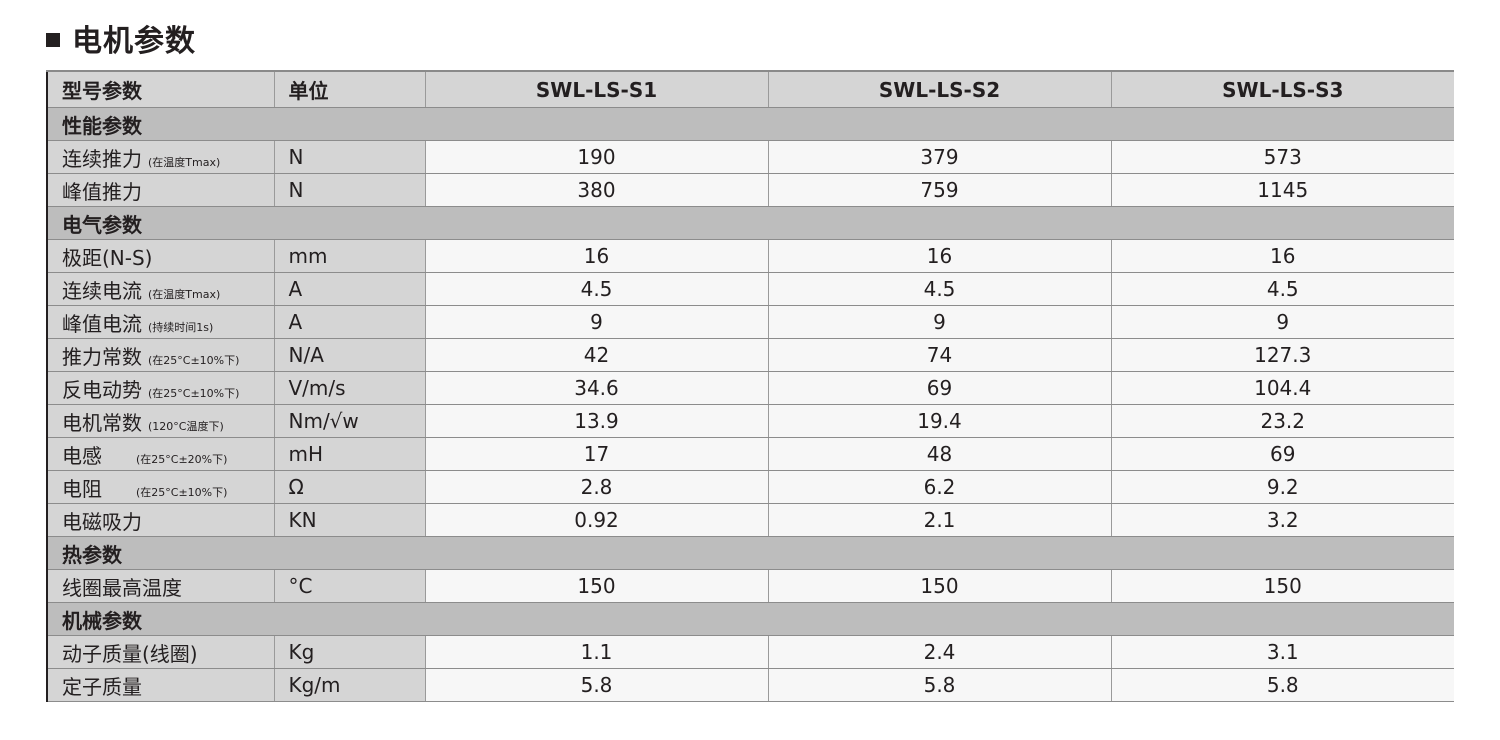 The image size is (1500, 740). What do you see at coordinates (161, 685) in the screenshot?
I see `param-name-cell: 定子质量` at bounding box center [161, 685].